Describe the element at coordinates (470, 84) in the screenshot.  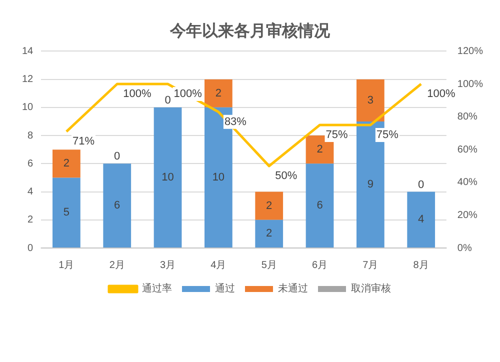
I see `y2-tick-label: 100%` at that location.